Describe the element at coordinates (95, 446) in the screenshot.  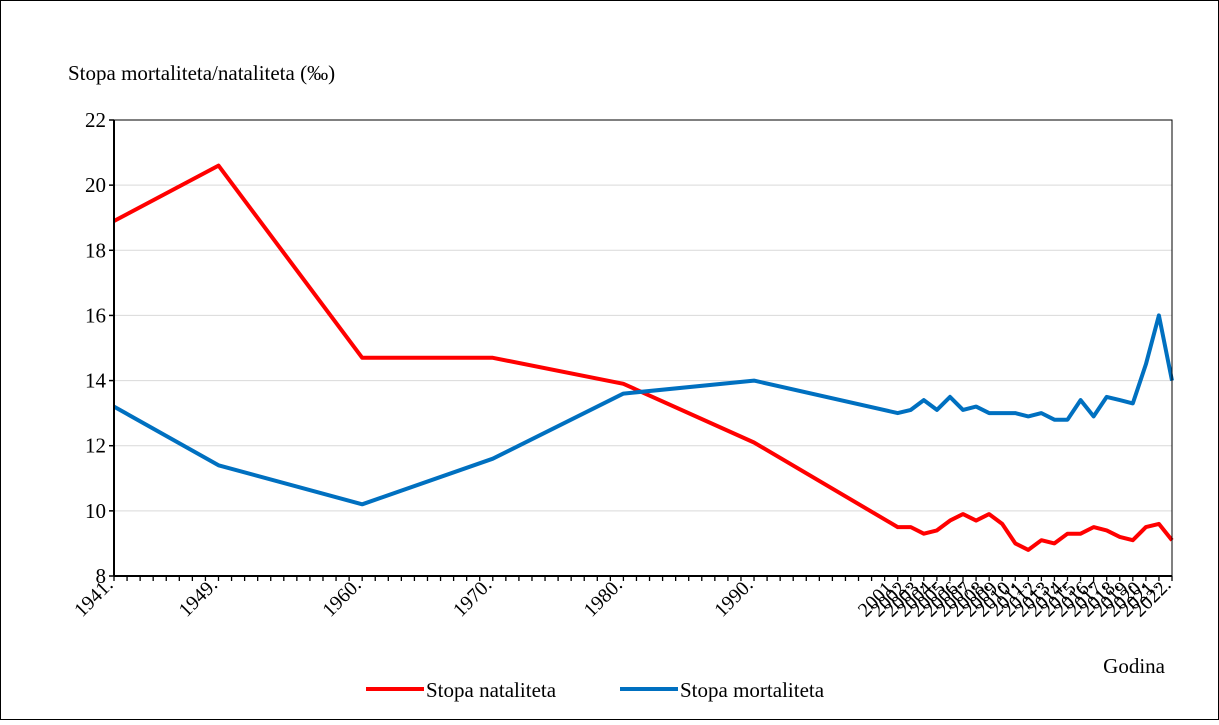
I see `y-tick-label: 12` at that location.